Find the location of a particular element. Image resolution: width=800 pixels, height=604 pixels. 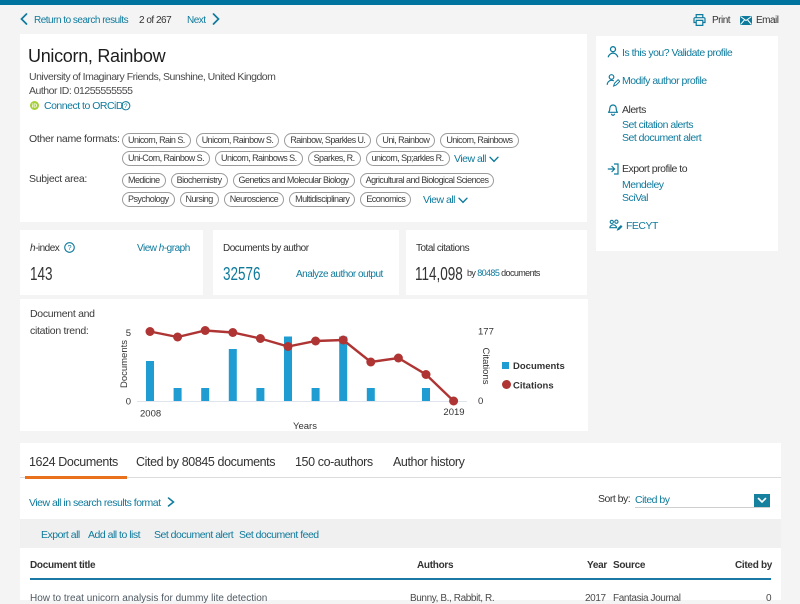

svg-text: Years is located at coordinates (305, 426).